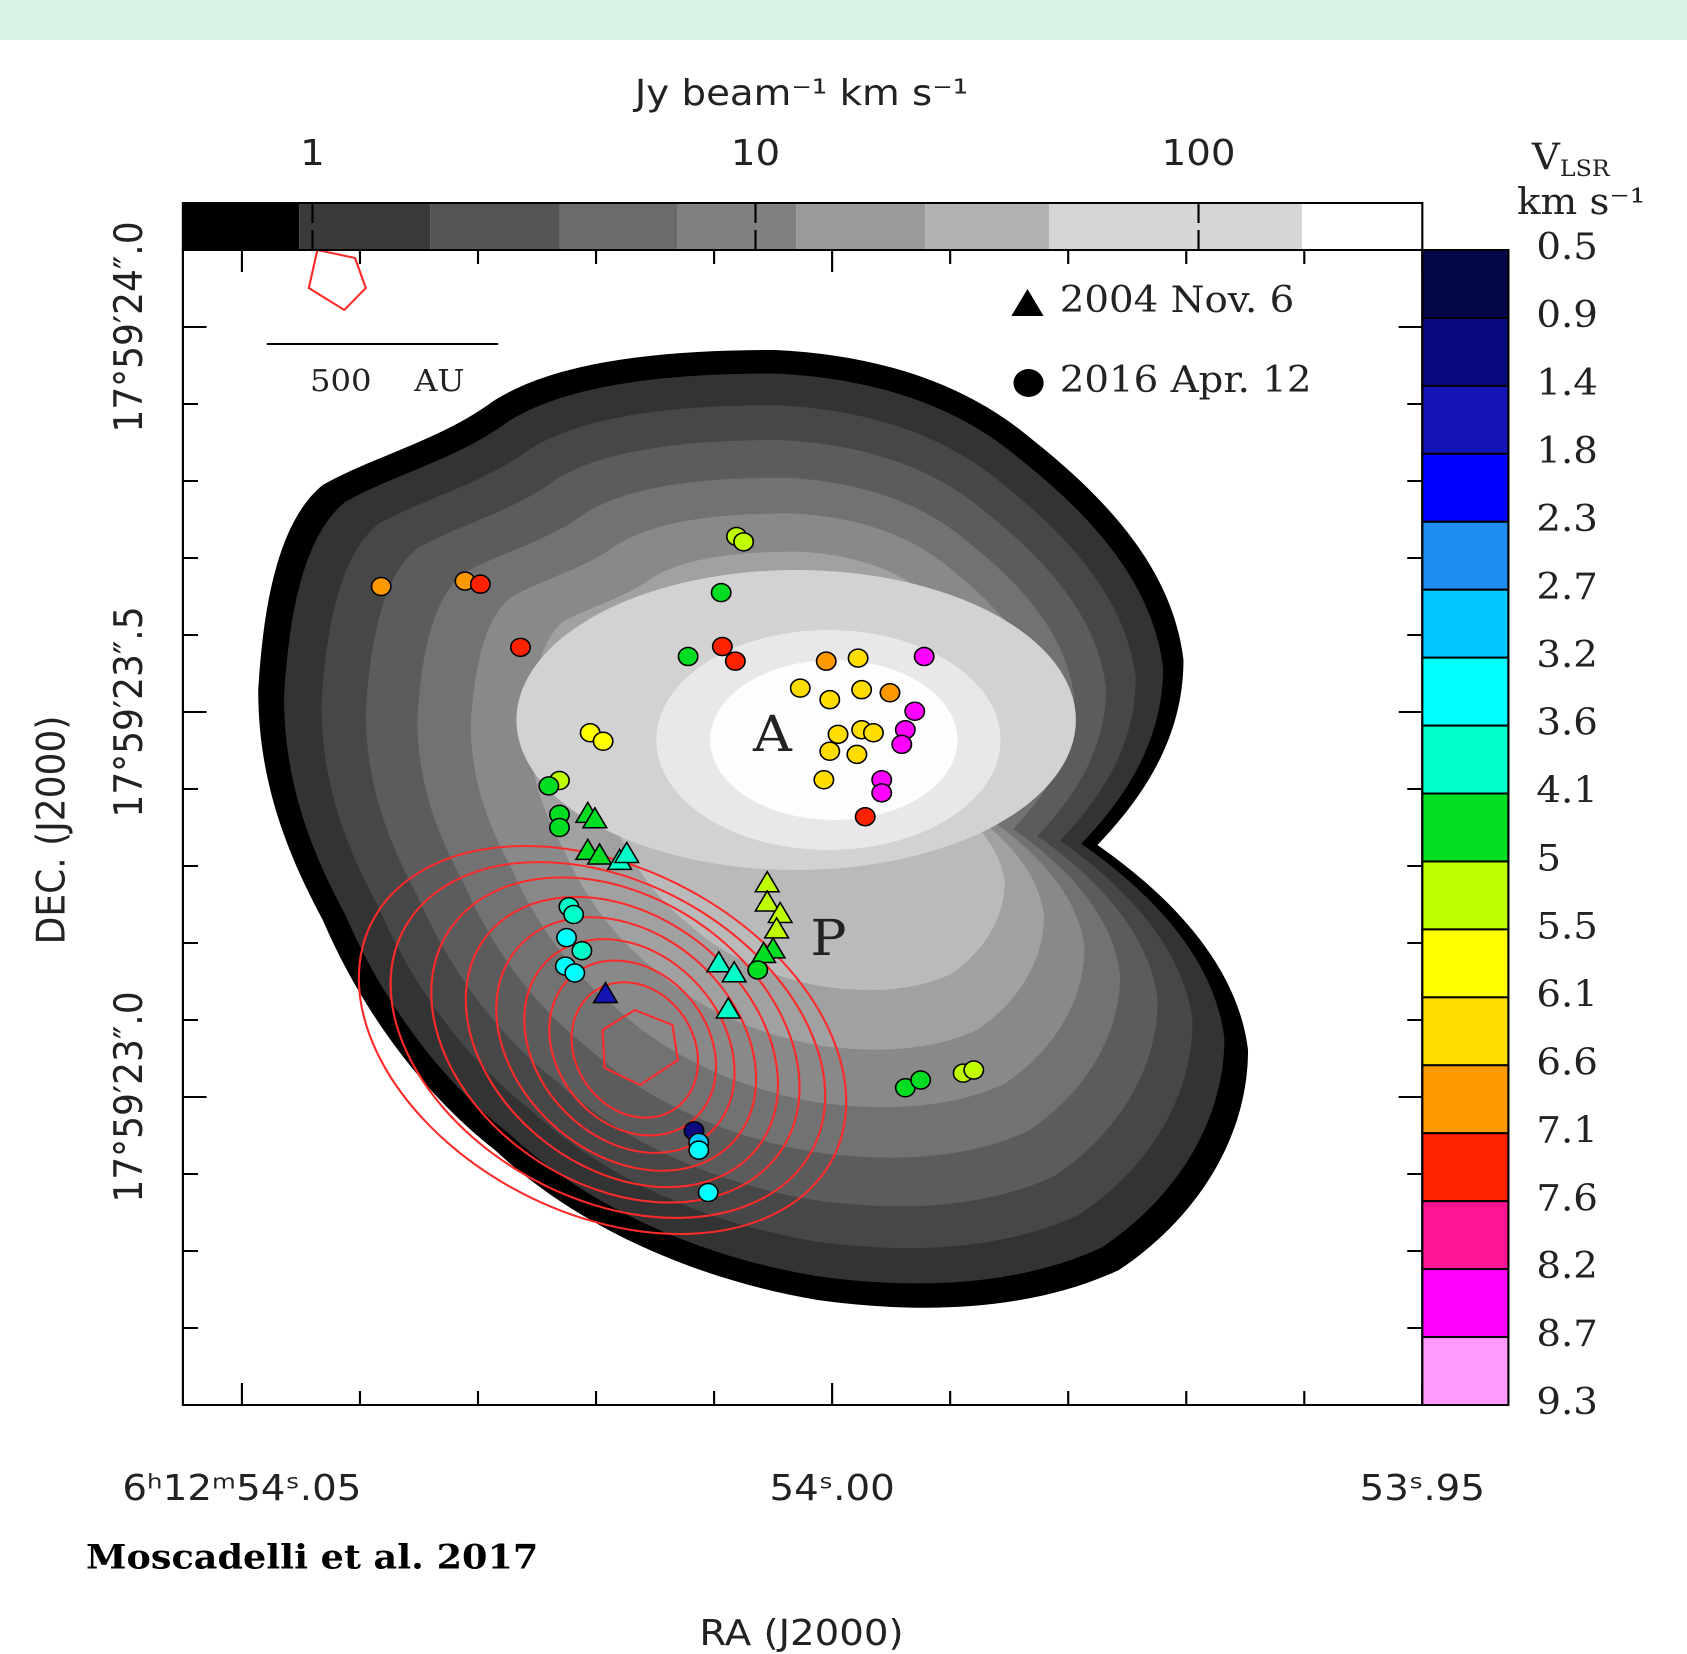  I want to click on top-colorbar-tick-label: 100, so click(1199, 152).